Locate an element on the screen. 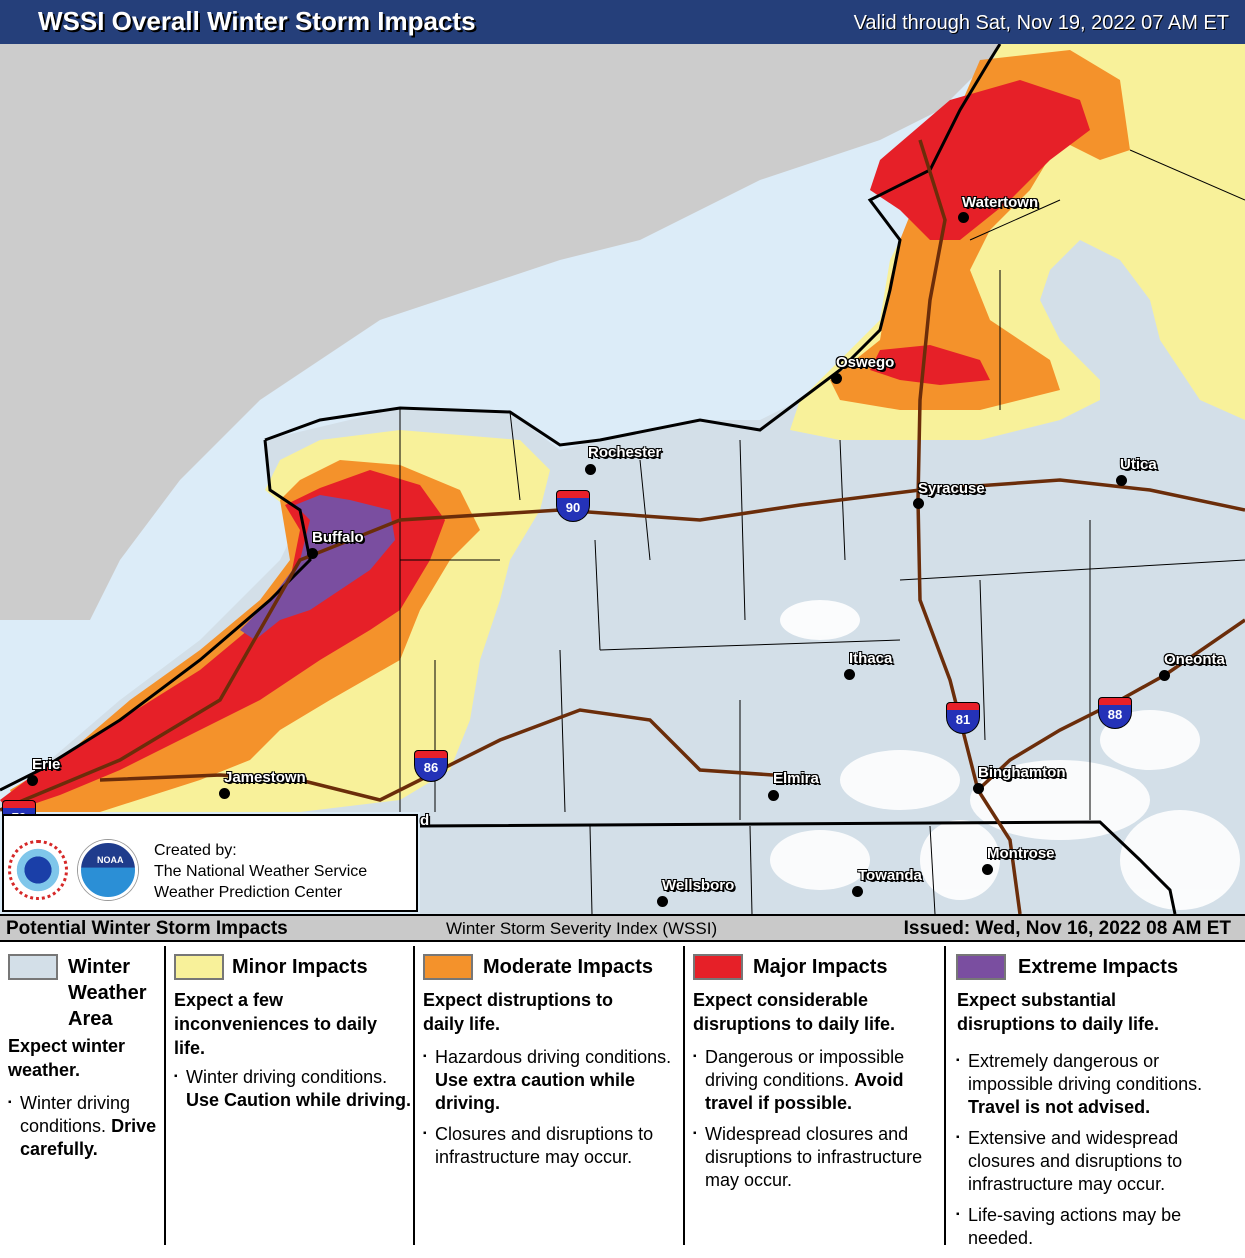 Image resolution: width=1245 pixels, height=1258 pixels. interstate-86-shield-icon: 86 is located at coordinates (431, 766).